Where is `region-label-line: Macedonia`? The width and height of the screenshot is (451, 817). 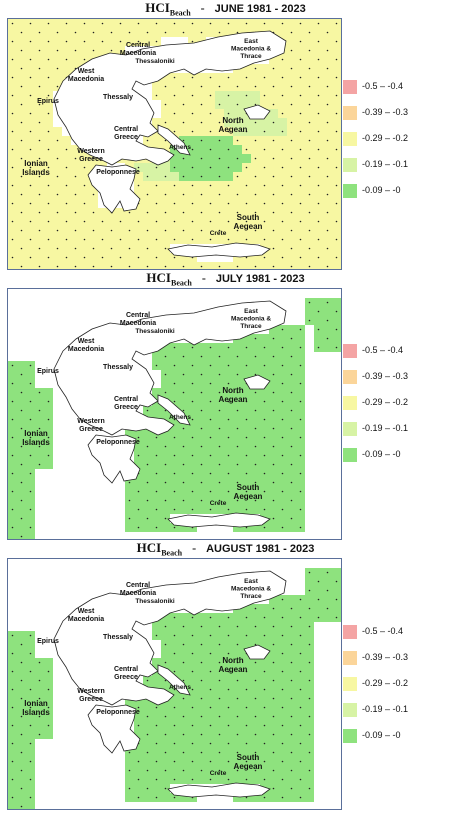
region-label-line: Macedonia is located at coordinates (138, 53).